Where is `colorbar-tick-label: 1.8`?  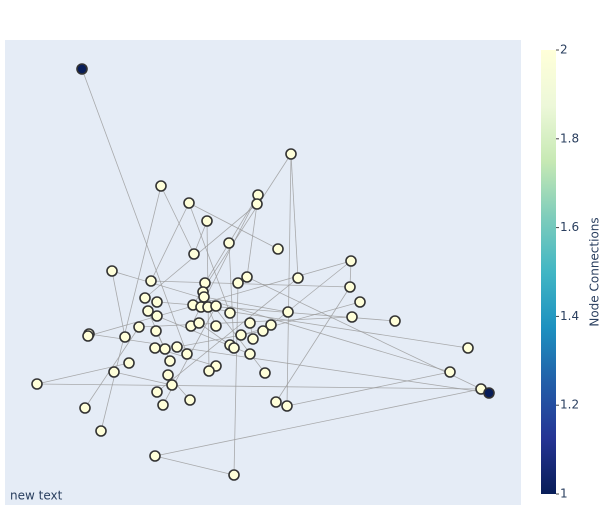 colorbar-tick-label: 1.8 is located at coordinates (569, 138).